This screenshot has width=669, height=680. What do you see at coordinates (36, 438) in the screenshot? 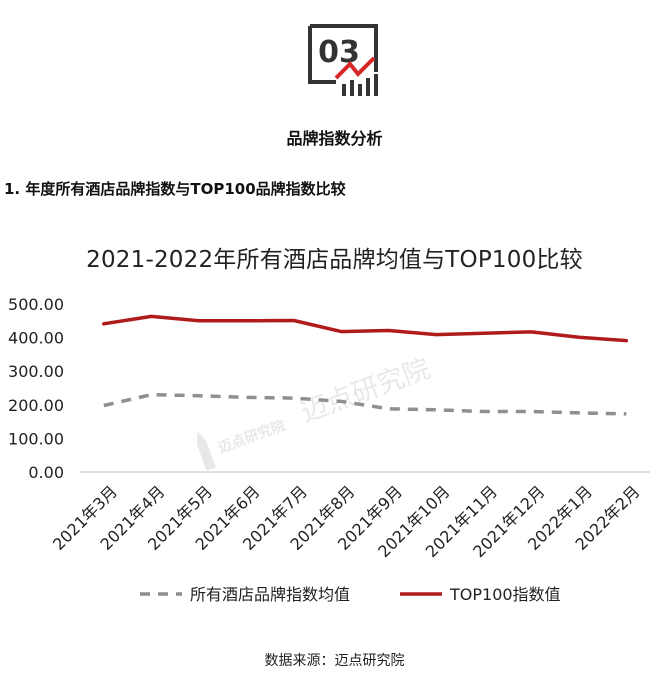
I see `y-tick-label: 100.00` at bounding box center [36, 438].